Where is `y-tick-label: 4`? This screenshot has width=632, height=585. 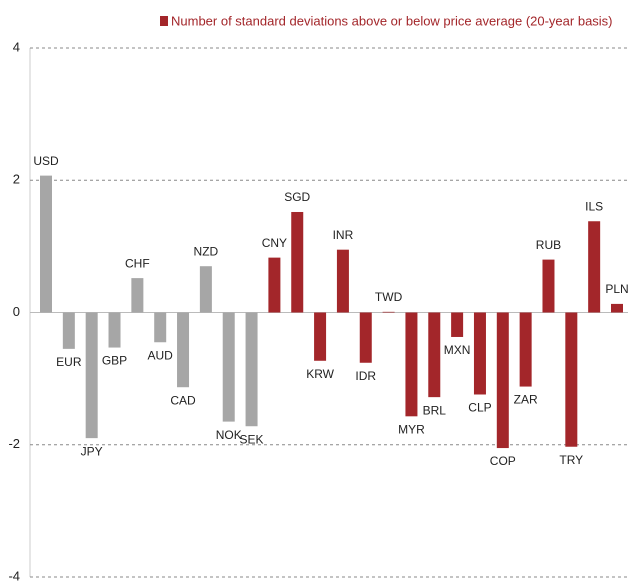 y-tick-label: 4 is located at coordinates (16, 46).